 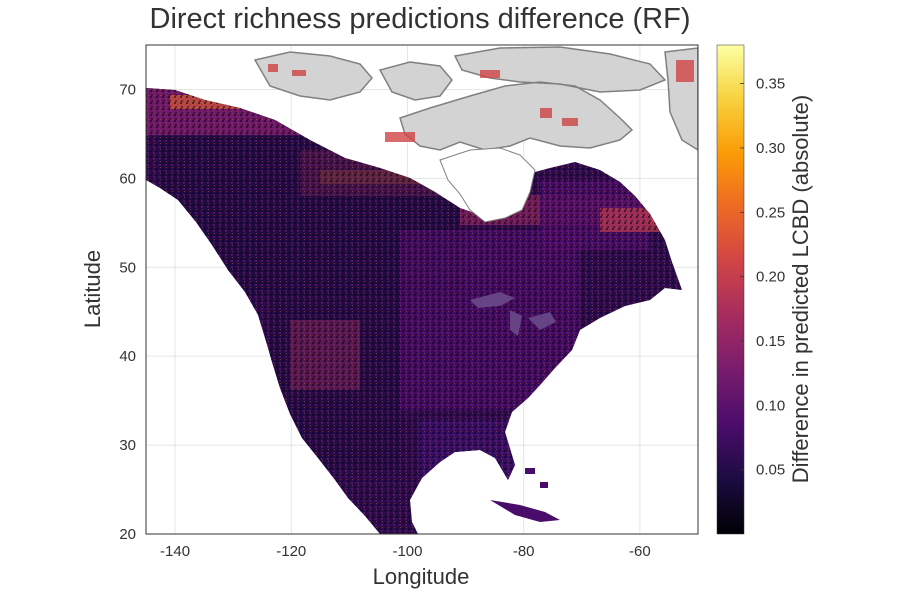 What do you see at coordinates (524, 551) in the screenshot?
I see `x-tick-label: -80` at bounding box center [524, 551].